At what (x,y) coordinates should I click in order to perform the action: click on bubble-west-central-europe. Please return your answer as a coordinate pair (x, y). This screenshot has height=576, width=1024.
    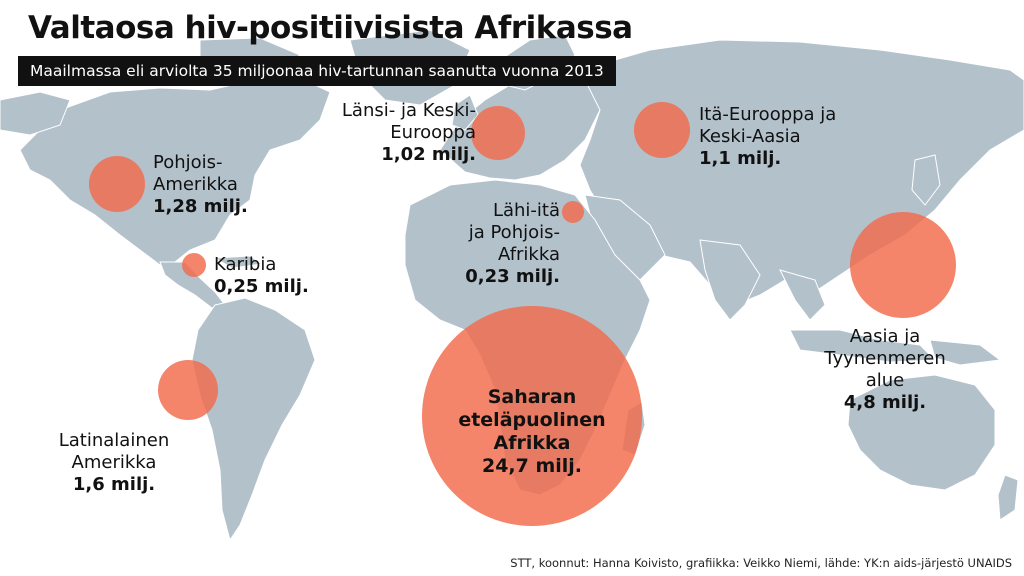
    Looking at the image, I should click on (498, 133).